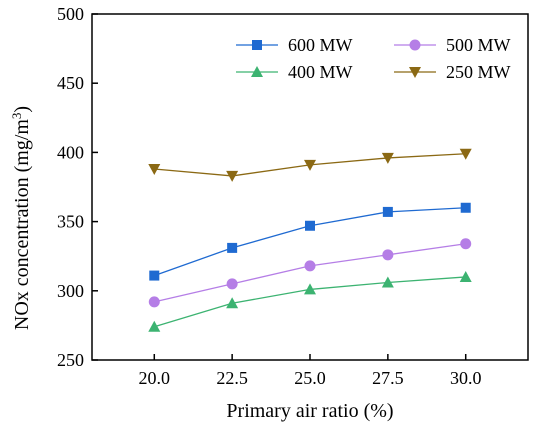 The image size is (550, 432). I want to click on x-axis-title: Primary air ratio (%), so click(309, 411).